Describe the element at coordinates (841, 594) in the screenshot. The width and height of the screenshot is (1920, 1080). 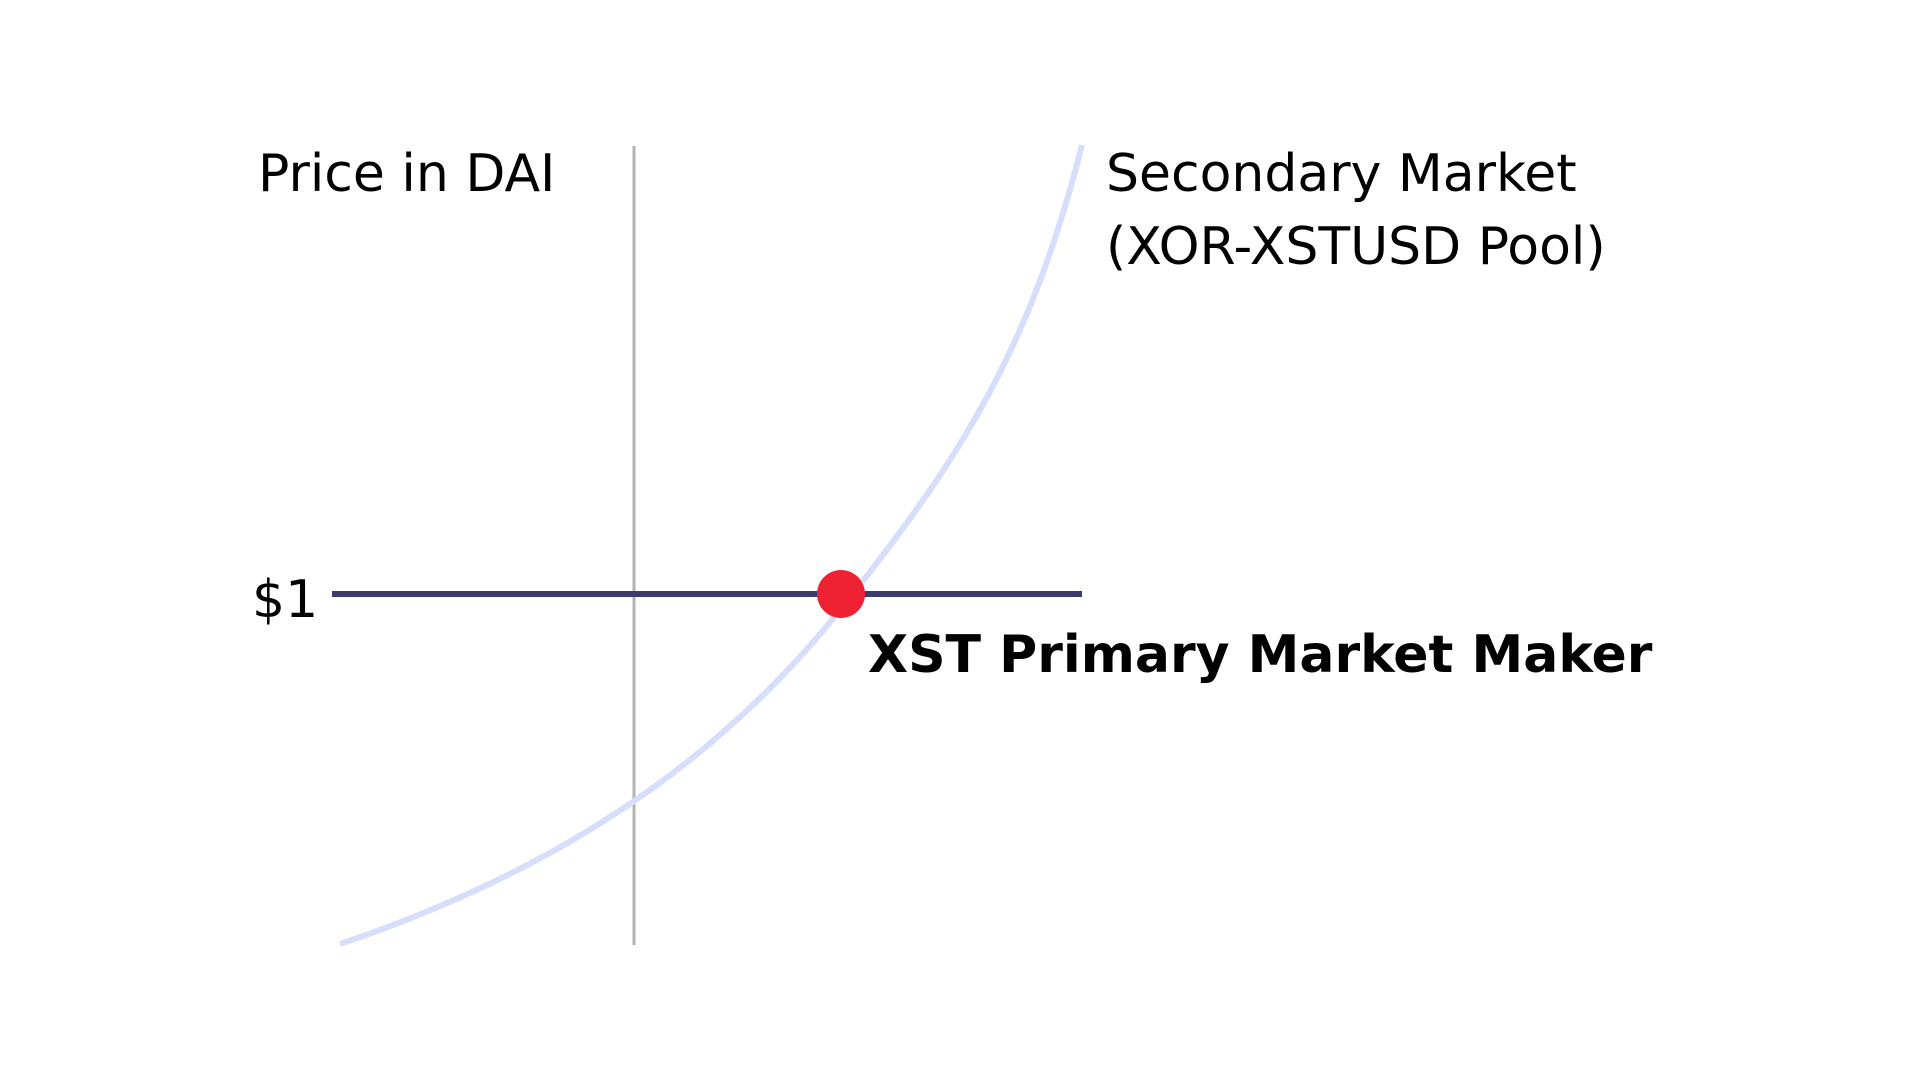
I see `intersection-point` at that location.